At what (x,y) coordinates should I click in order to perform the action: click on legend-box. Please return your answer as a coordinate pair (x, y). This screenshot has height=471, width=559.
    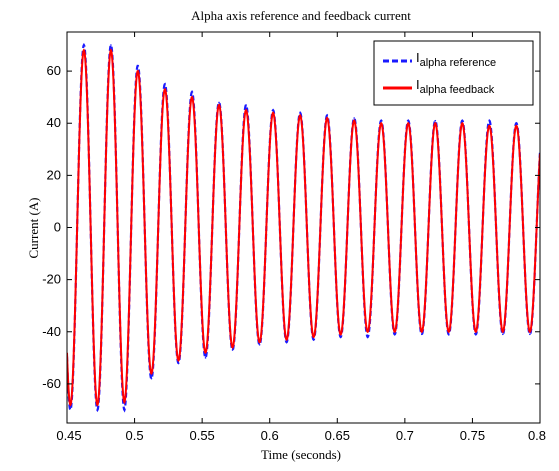
    Looking at the image, I should click on (453, 73).